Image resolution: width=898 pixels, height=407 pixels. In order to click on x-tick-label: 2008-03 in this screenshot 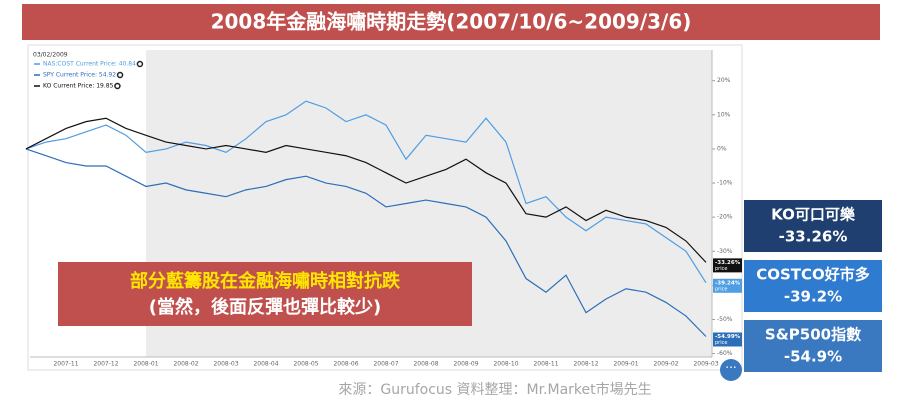, I will do `click(225, 364)`.